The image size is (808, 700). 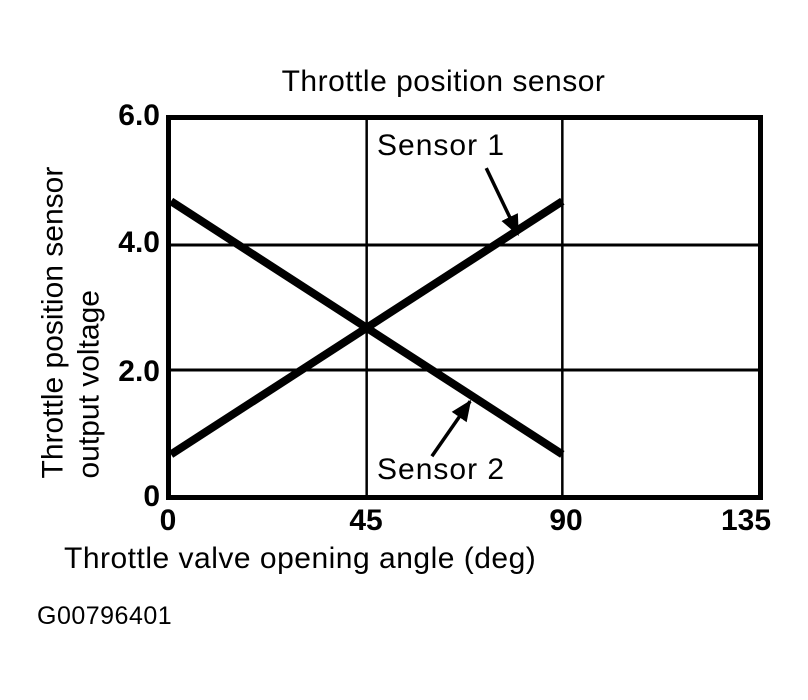 What do you see at coordinates (139, 371) in the screenshot?
I see `y-tick-label-2: 2.0` at bounding box center [139, 371].